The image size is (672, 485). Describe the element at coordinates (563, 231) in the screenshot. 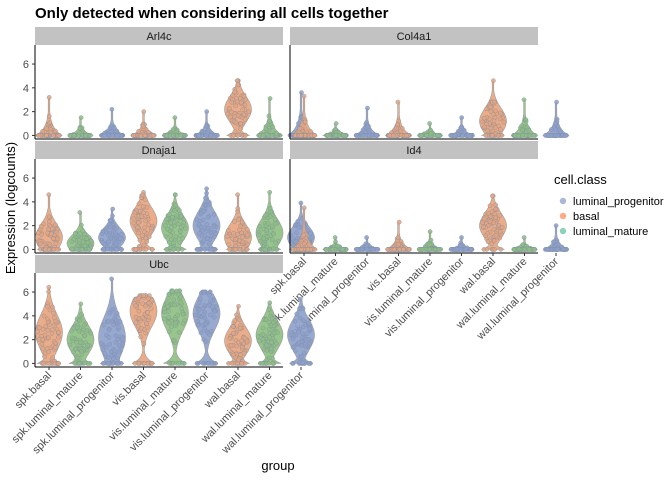

I see `legend-key-luminal_mature` at that location.